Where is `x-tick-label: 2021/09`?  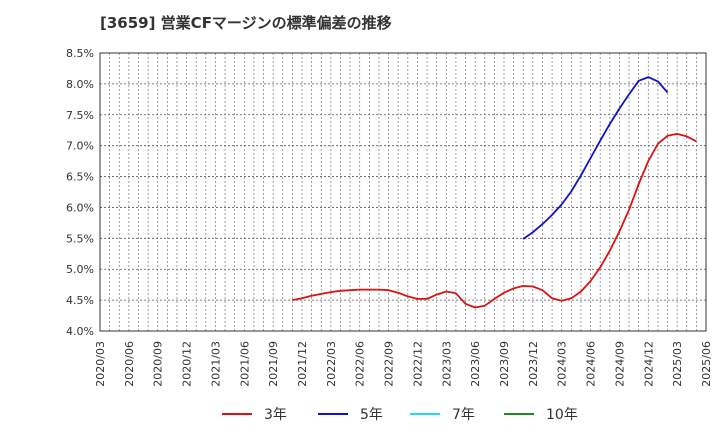
x-tick-label: 2021/09 is located at coordinates (273, 364).